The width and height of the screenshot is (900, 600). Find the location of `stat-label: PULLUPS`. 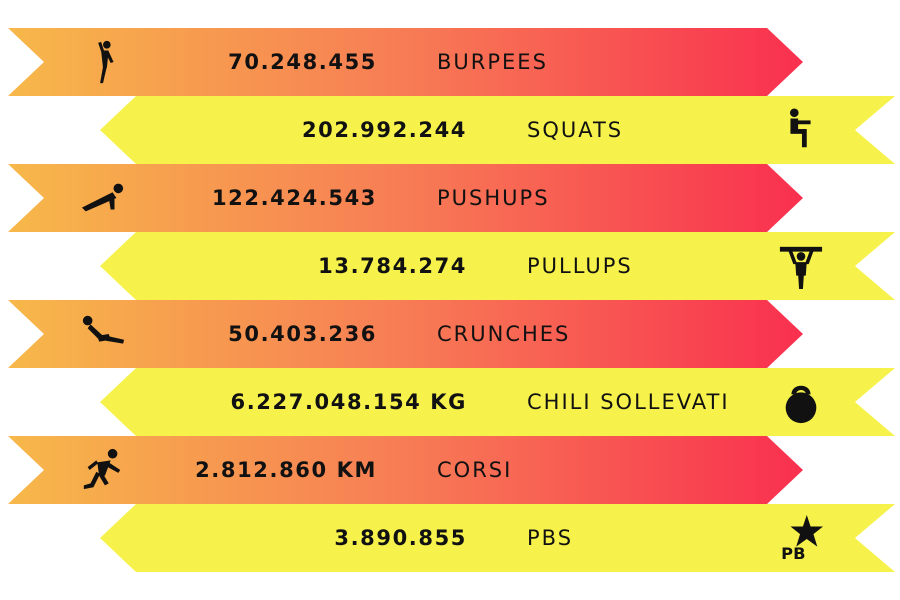

stat-label: PULLUPS is located at coordinates (580, 266).